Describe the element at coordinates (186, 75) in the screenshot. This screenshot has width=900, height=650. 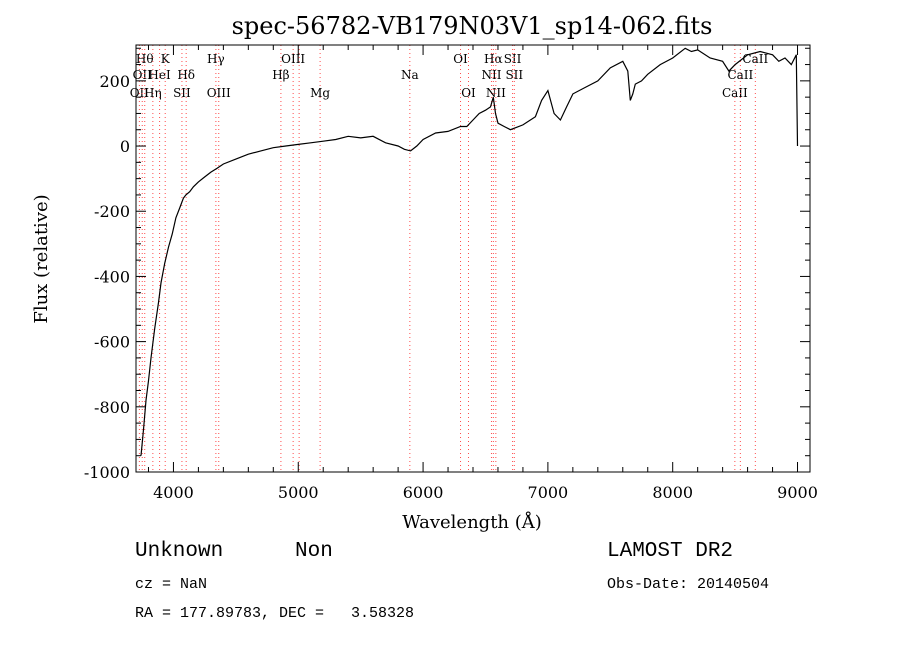
I see `emission-line-label: Hδ` at that location.